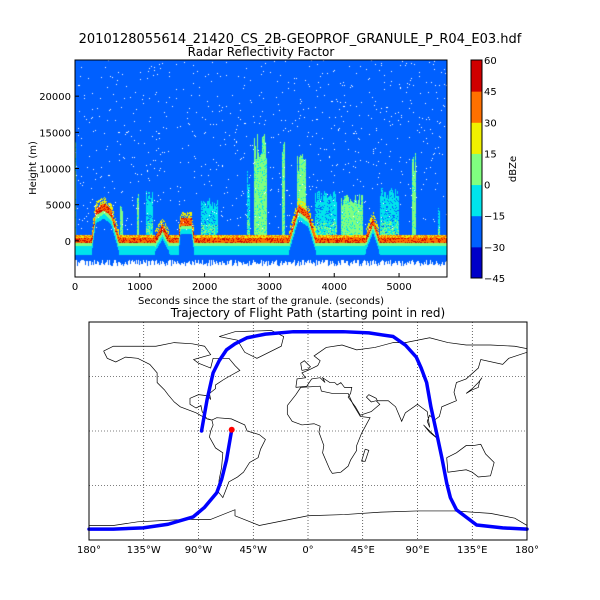 The width and height of the screenshot is (600, 600). Describe the element at coordinates (55, 170) in the screenshot. I see `y-tick-label: 10000` at that location.